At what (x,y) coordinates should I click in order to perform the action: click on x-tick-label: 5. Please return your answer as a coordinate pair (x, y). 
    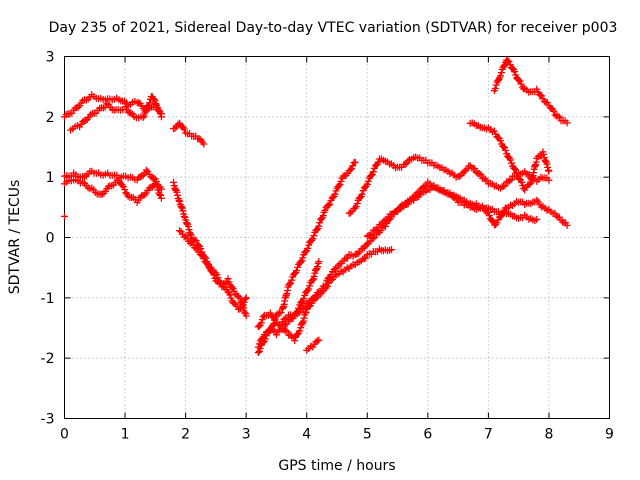
    Looking at the image, I should click on (367, 435).